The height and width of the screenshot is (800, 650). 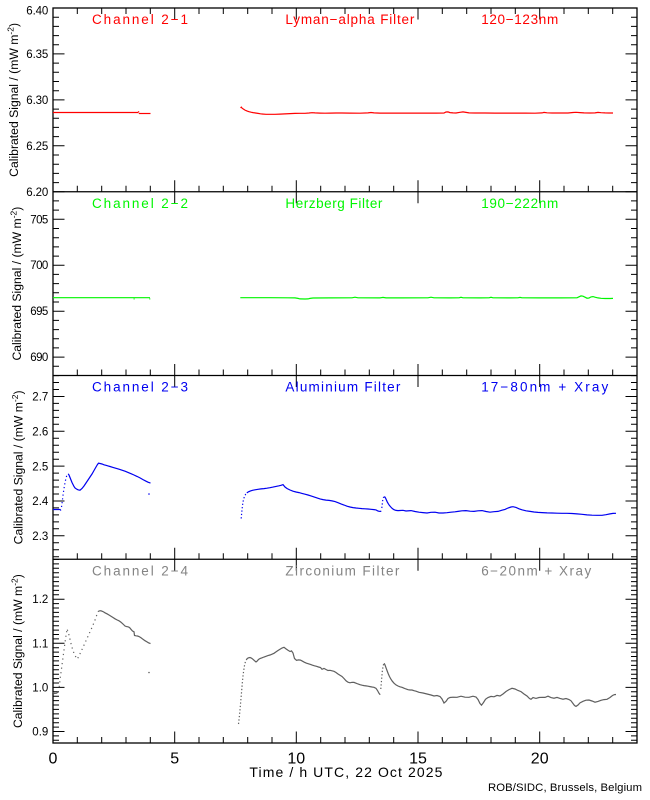 I want to click on svg-text: 1.2, so click(x=40, y=600).